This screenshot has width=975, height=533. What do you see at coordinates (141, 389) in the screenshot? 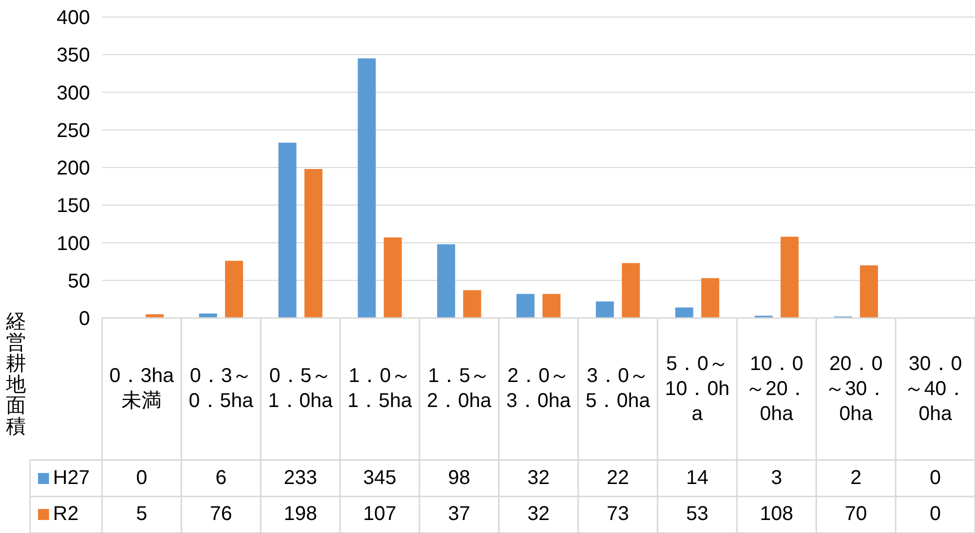
I see `x-tick-label: 0．3ha未満` at bounding box center [141, 389].